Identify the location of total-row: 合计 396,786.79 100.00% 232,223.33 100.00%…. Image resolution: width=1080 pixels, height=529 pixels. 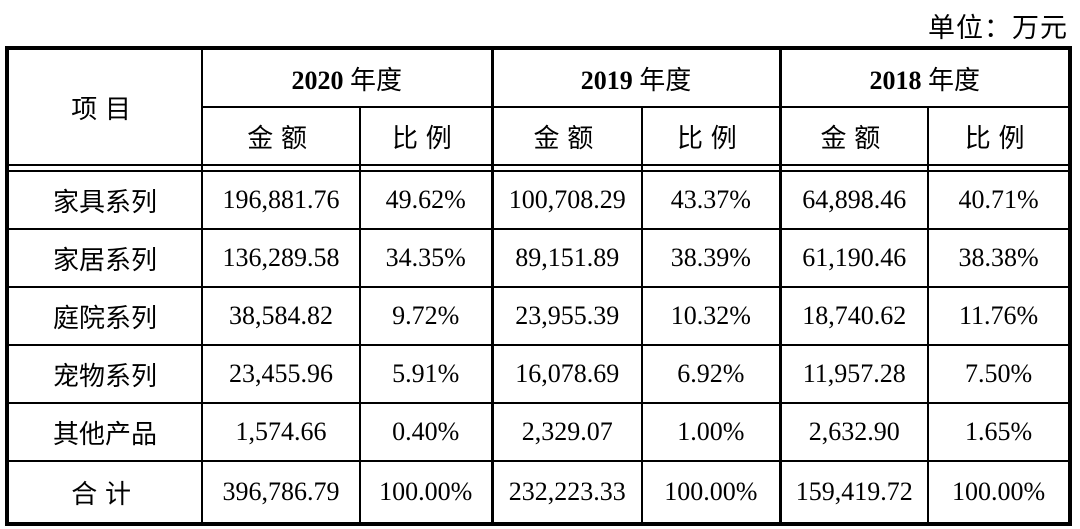
(539, 492).